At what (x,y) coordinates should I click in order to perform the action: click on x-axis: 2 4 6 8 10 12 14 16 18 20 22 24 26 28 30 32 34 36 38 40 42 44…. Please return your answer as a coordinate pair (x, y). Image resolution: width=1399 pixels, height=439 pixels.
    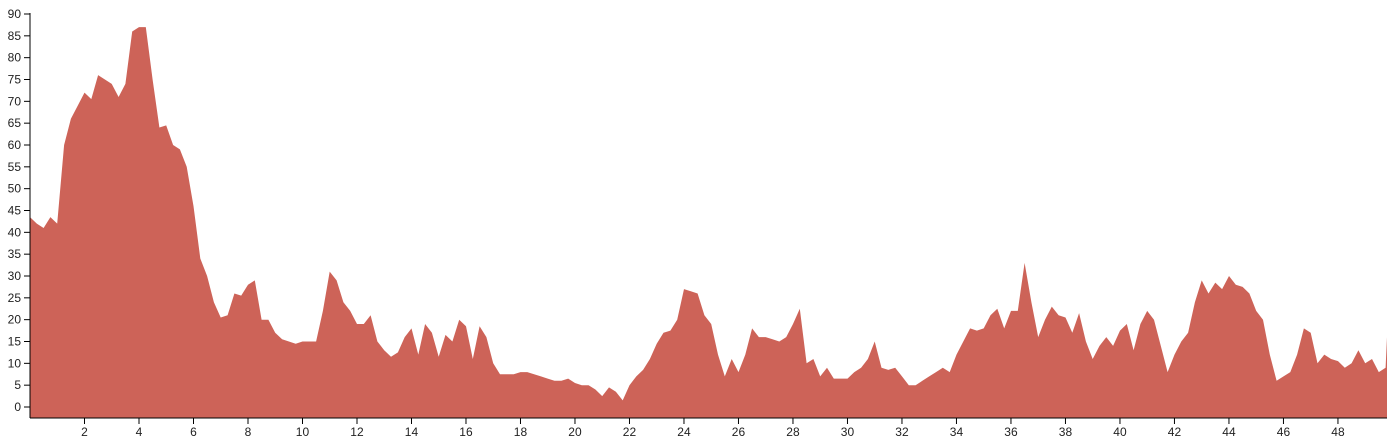
    Looking at the image, I should click on (708, 428).